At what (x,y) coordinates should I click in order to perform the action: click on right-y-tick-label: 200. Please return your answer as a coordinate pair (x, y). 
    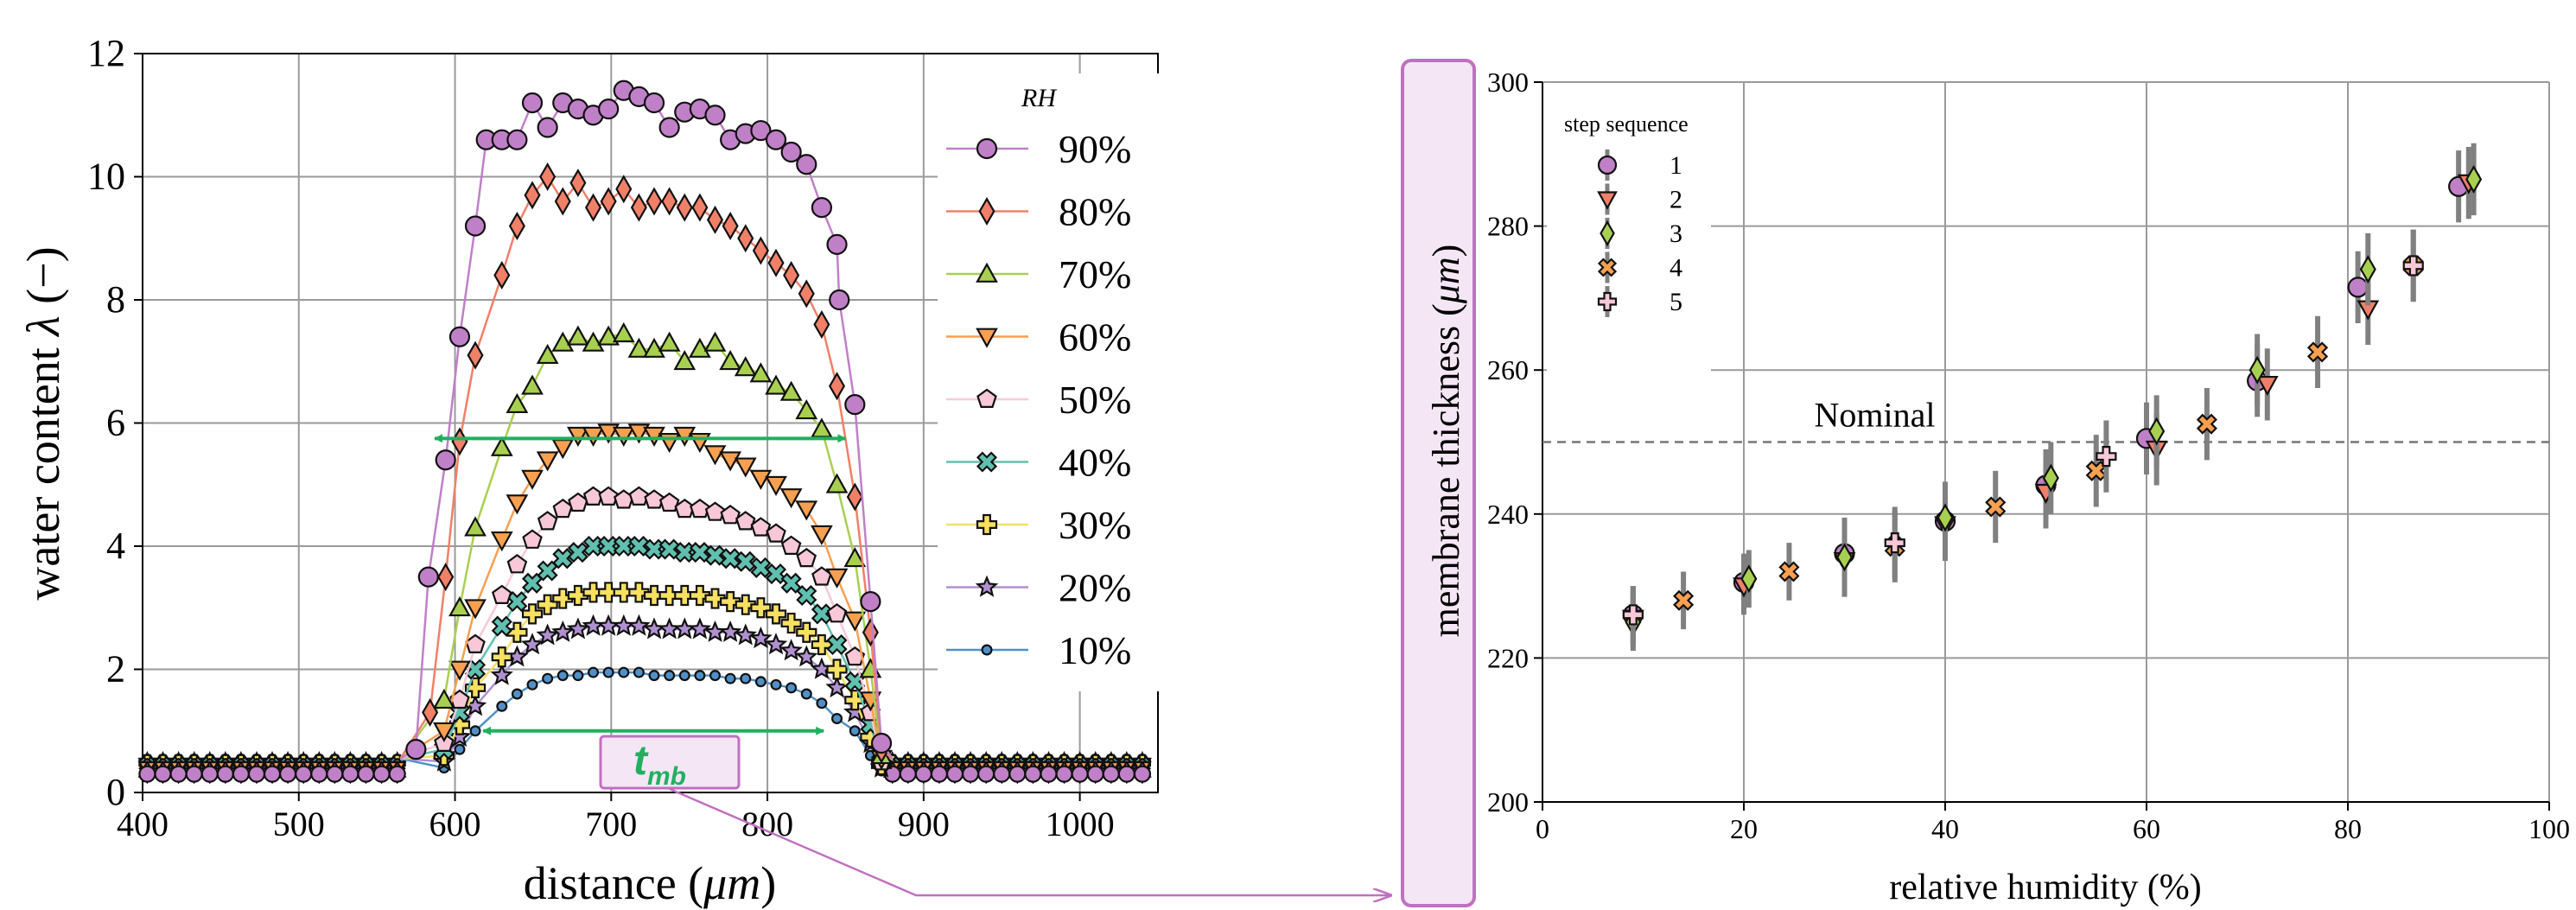
    Looking at the image, I should click on (1508, 802).